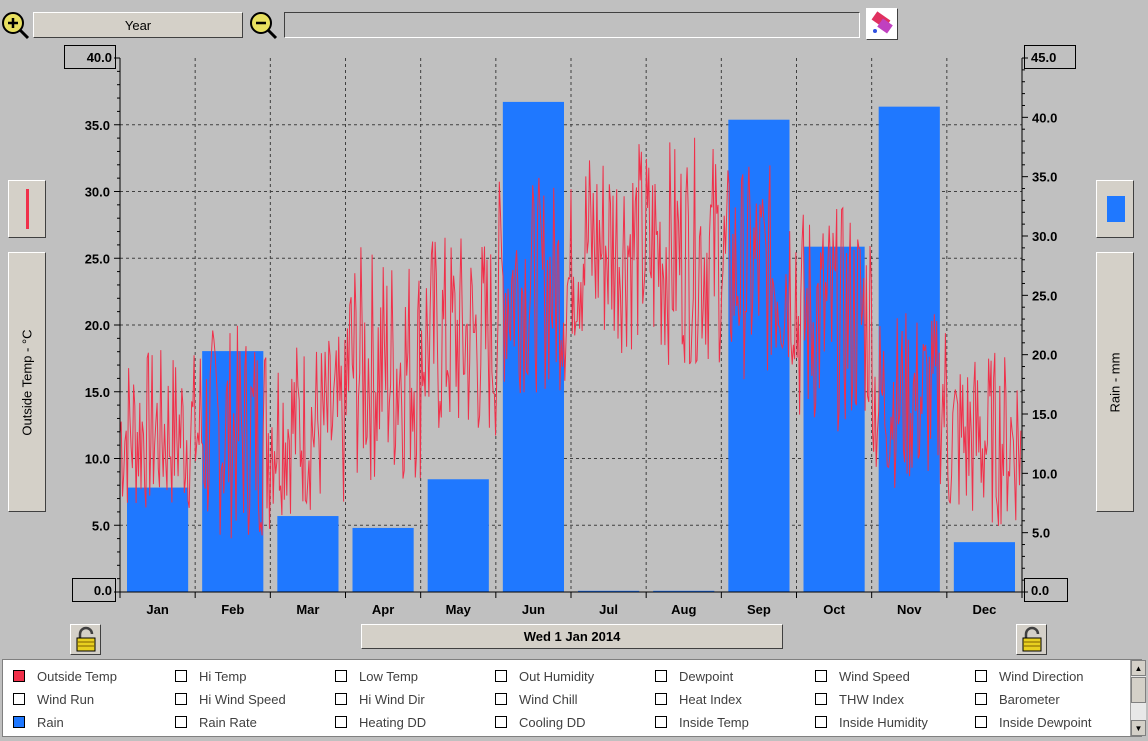  I want to click on legend-item: Inside Dewpoint, so click(1033, 722).